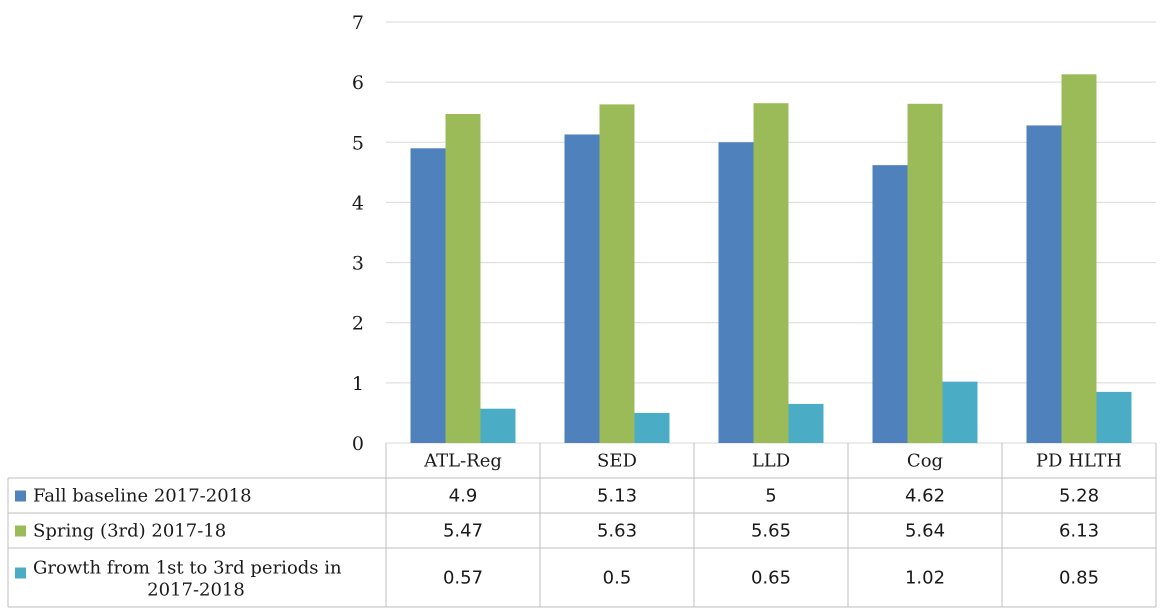  What do you see at coordinates (358, 444) in the screenshot?
I see `y-tick-label: 0` at bounding box center [358, 444].